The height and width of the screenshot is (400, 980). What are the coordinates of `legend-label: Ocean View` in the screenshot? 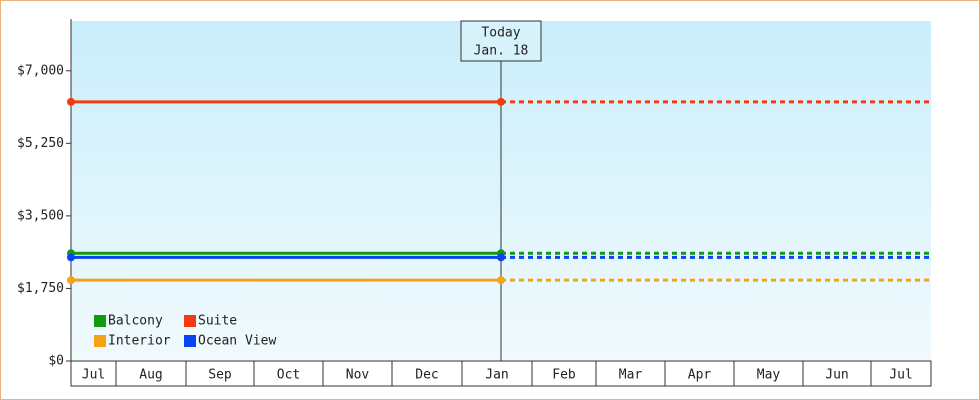 It's located at (237, 341).